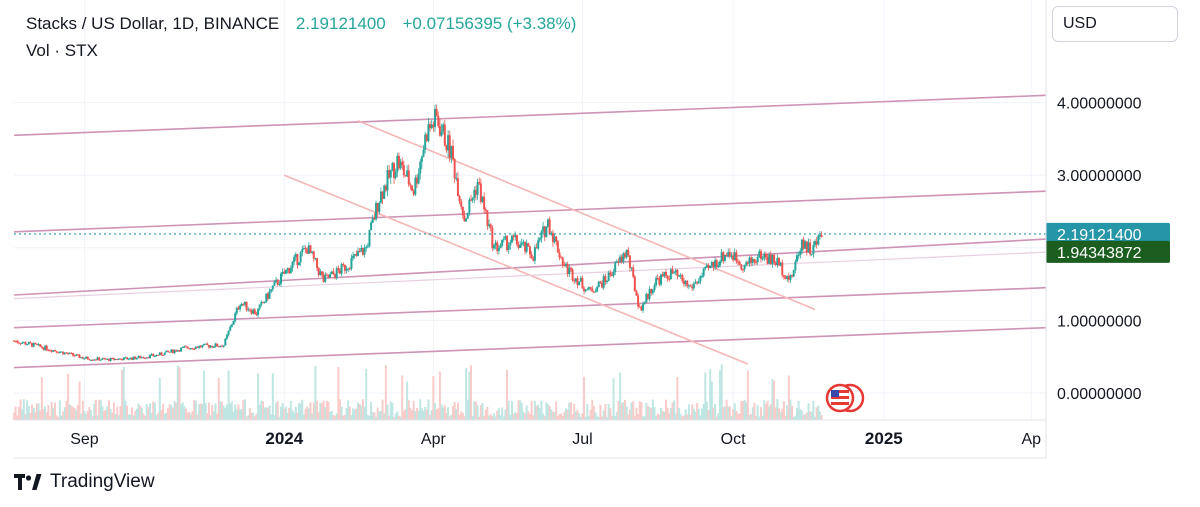 This screenshot has width=1200, height=507. Describe the element at coordinates (1099, 253) in the screenshot. I see `price-badge-text: 1.94343872` at that location.